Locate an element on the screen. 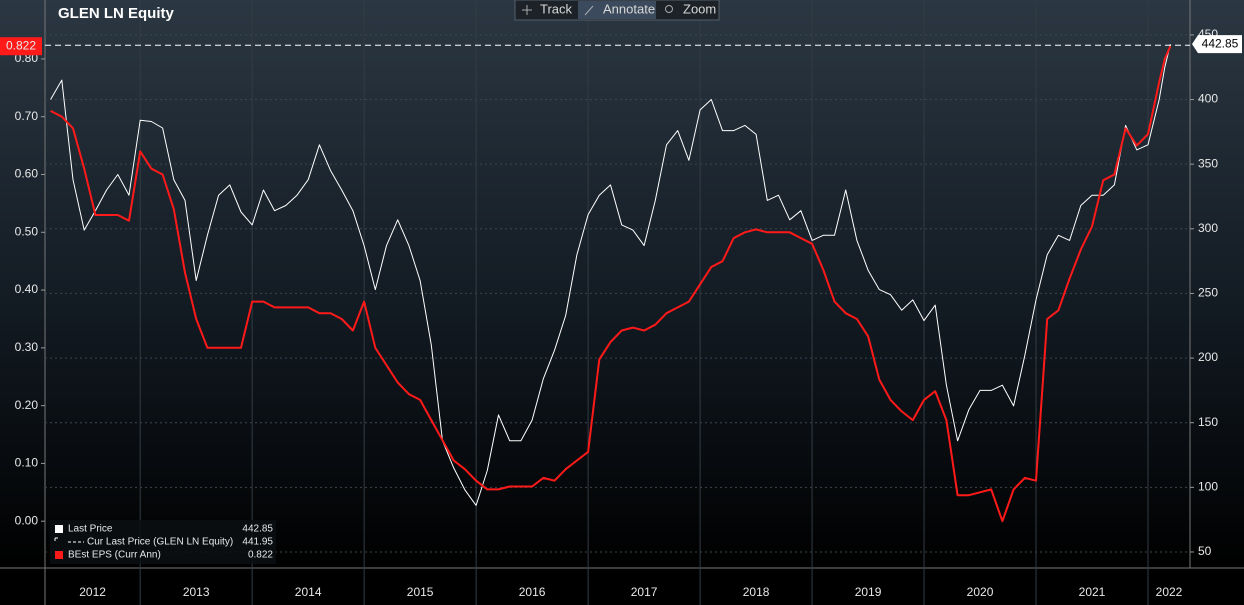  annotate-icon is located at coordinates (589, 10).